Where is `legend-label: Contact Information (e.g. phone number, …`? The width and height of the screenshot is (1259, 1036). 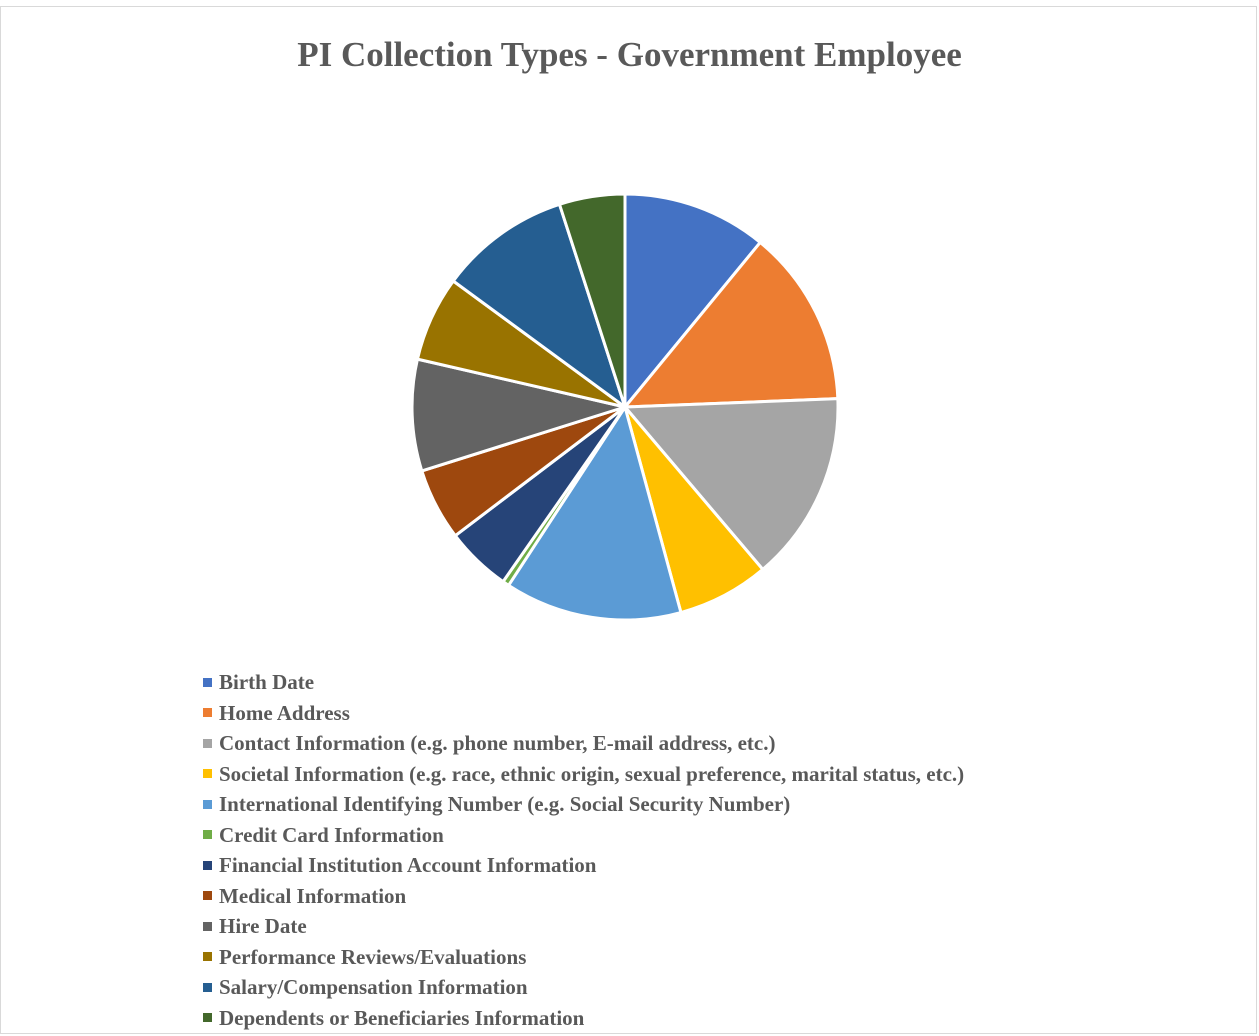 legend-label: Contact Information (e.g. phone number, … is located at coordinates (497, 743).